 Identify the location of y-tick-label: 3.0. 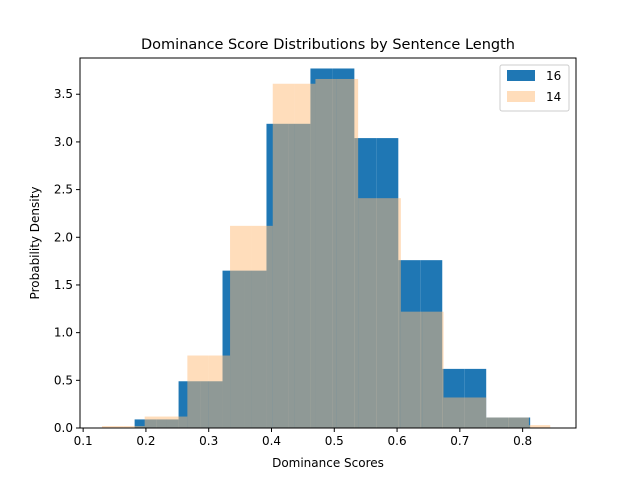
(63, 142).